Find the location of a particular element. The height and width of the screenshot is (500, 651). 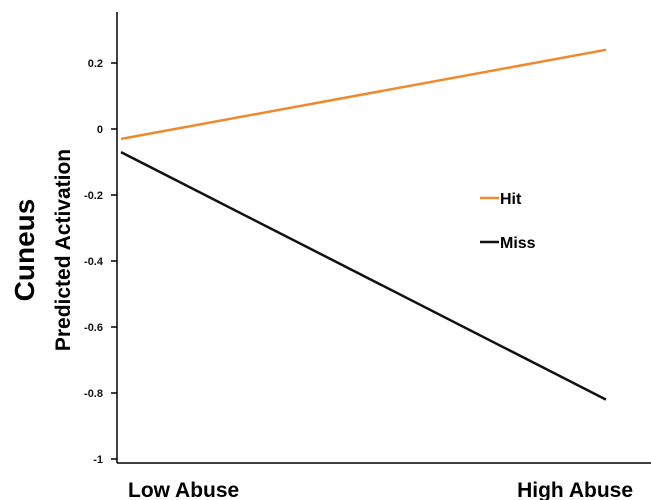

y-axis-ticks: 0.2 0 -0.2 -0.4 -0.6 -0.8 -1 is located at coordinates (100, 262).